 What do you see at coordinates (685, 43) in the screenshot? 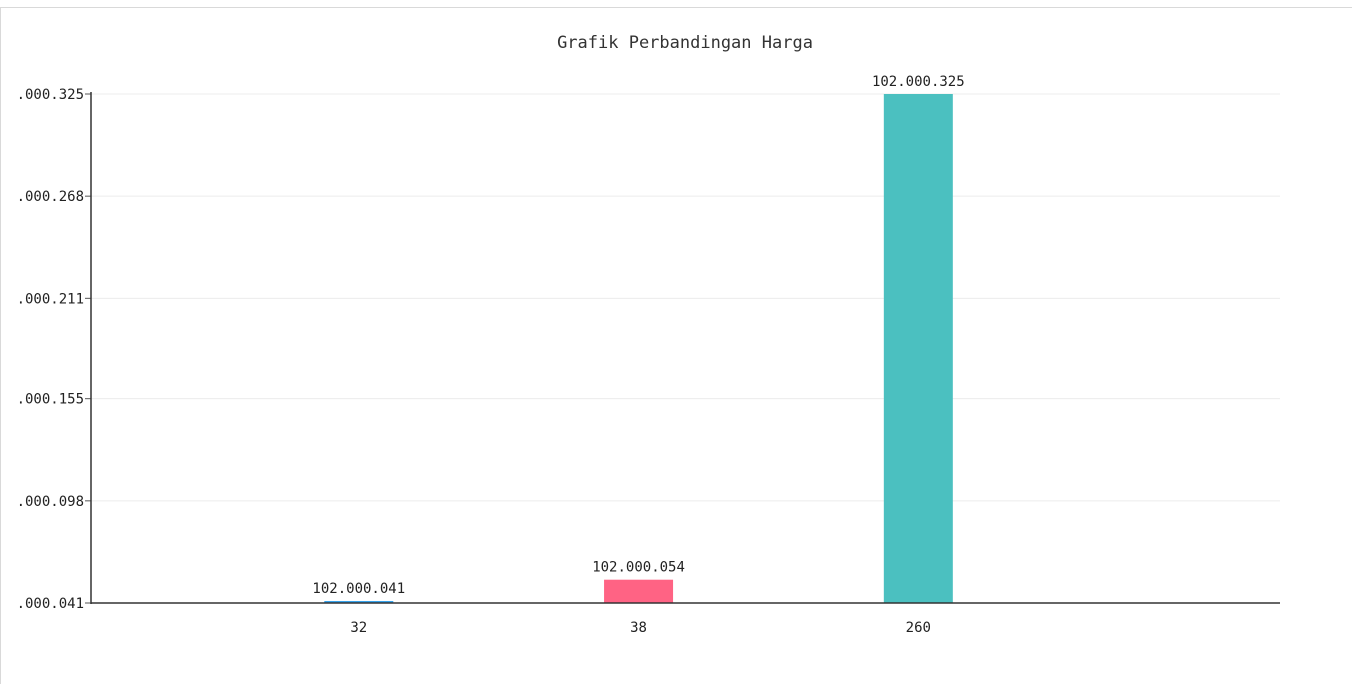
I see `chart-title: Grafik Perbandingan Harga` at bounding box center [685, 43].